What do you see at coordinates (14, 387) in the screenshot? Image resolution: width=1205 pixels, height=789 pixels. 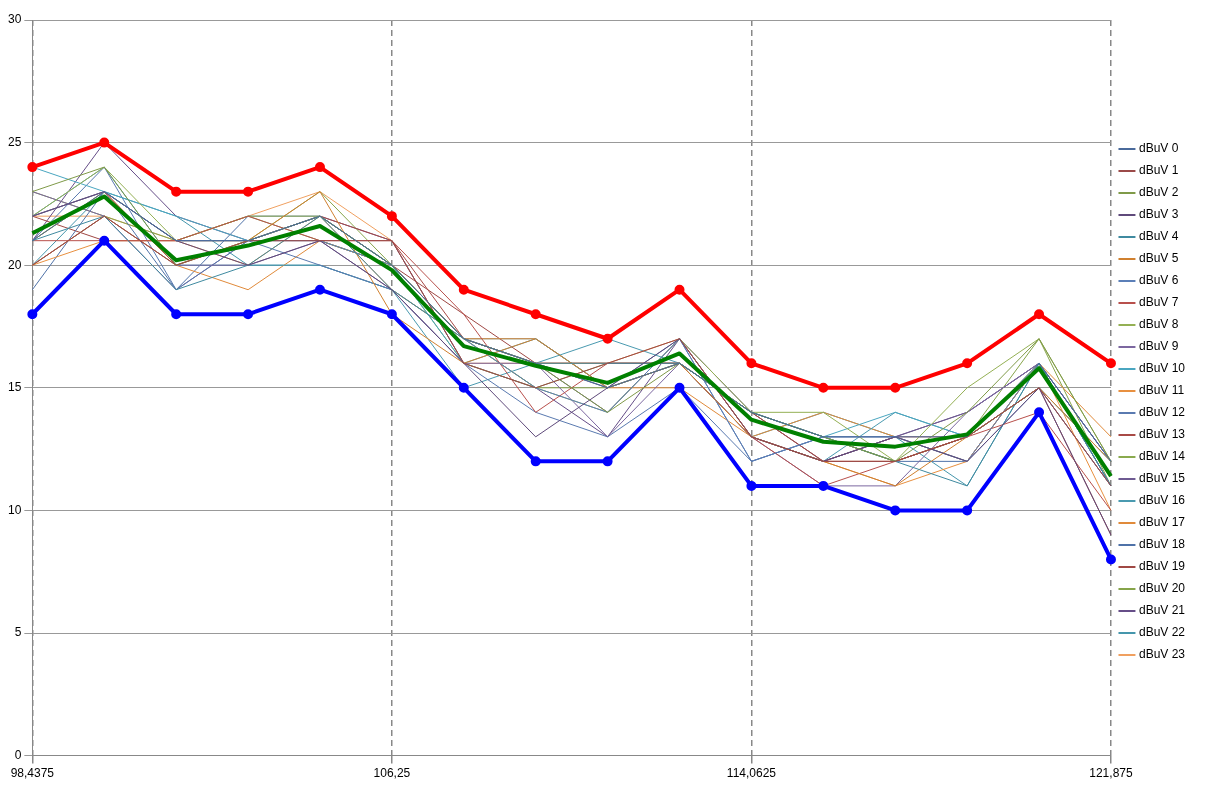 I see `y-tick-label: 15` at bounding box center [14, 387].